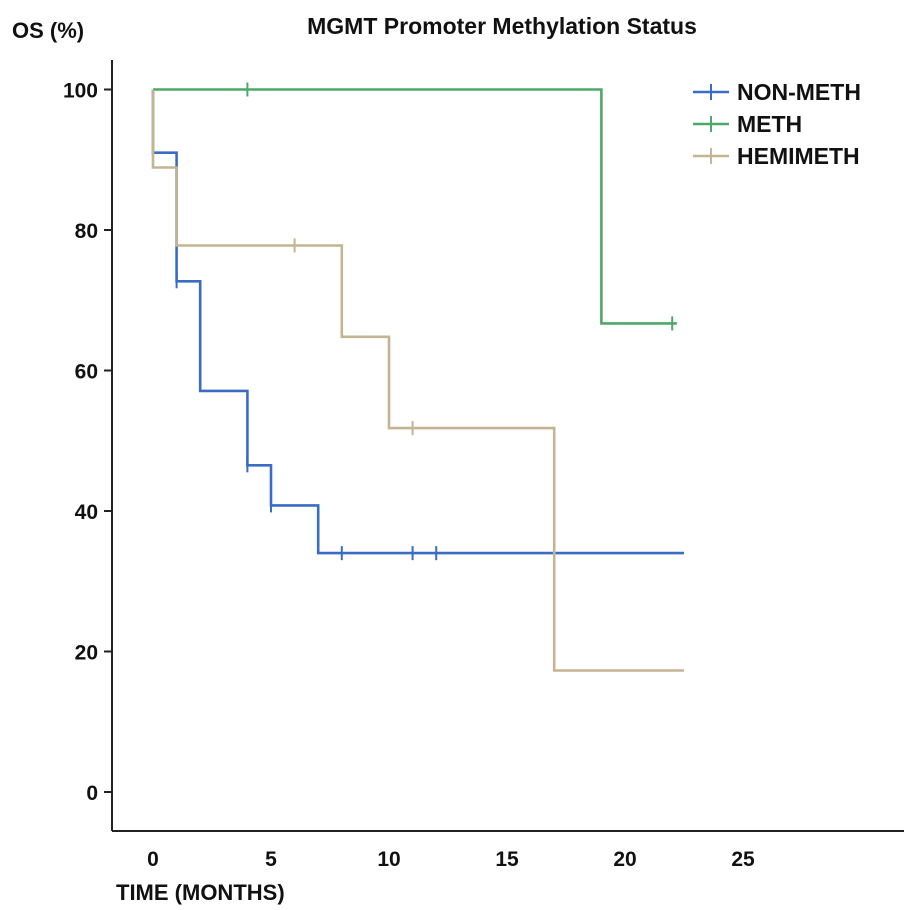  I want to click on legend-label-non-meth: NON-METH, so click(799, 92).